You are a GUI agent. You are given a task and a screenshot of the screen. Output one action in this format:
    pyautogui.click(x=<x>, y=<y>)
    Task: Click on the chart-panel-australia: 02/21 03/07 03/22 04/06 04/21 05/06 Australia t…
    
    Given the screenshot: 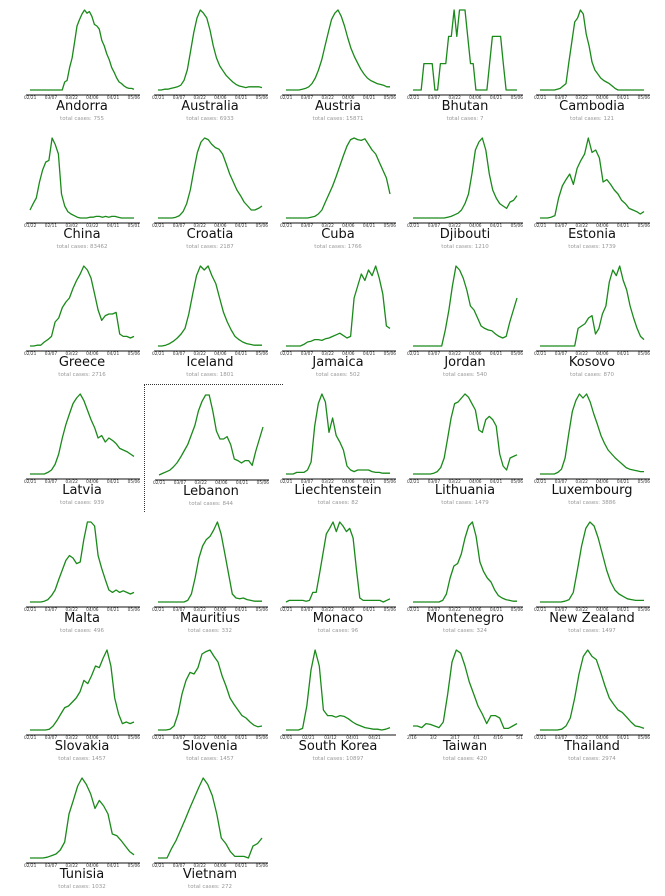 What is the action you would take?
    pyautogui.click(x=216, y=64)
    